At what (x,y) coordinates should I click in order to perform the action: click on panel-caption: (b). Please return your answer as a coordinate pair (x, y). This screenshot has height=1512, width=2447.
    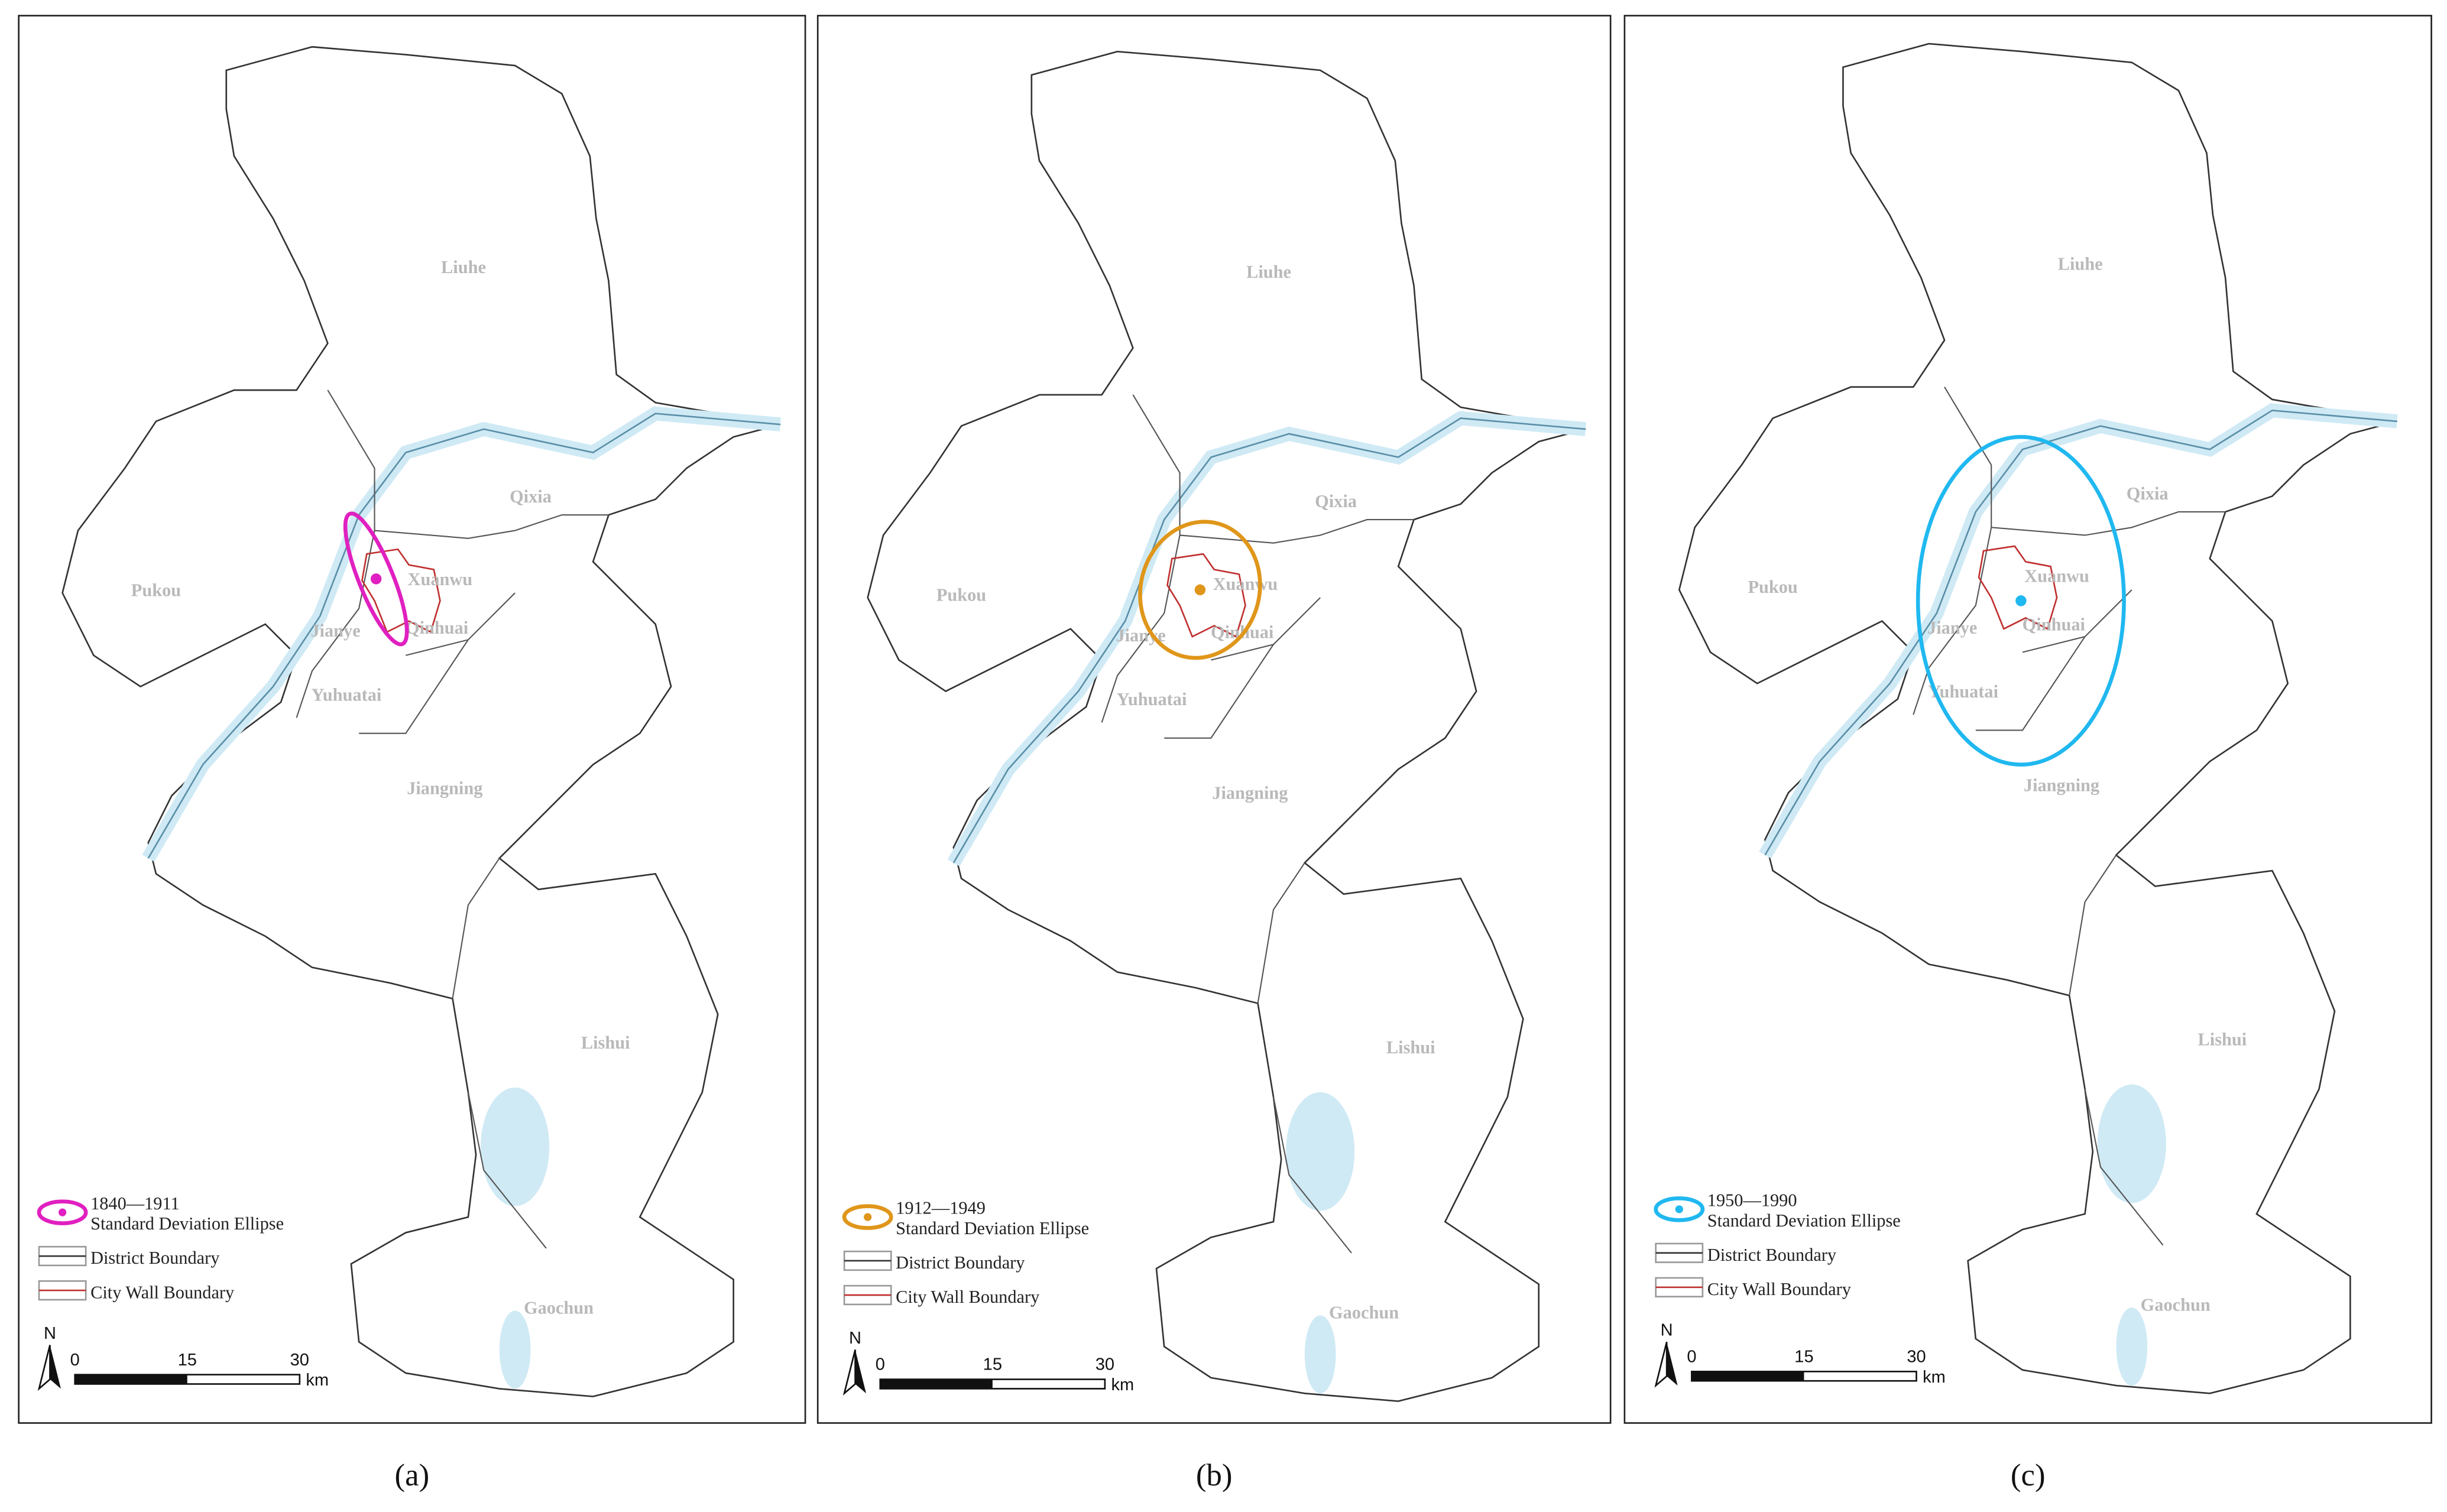
    Looking at the image, I should click on (1214, 1475).